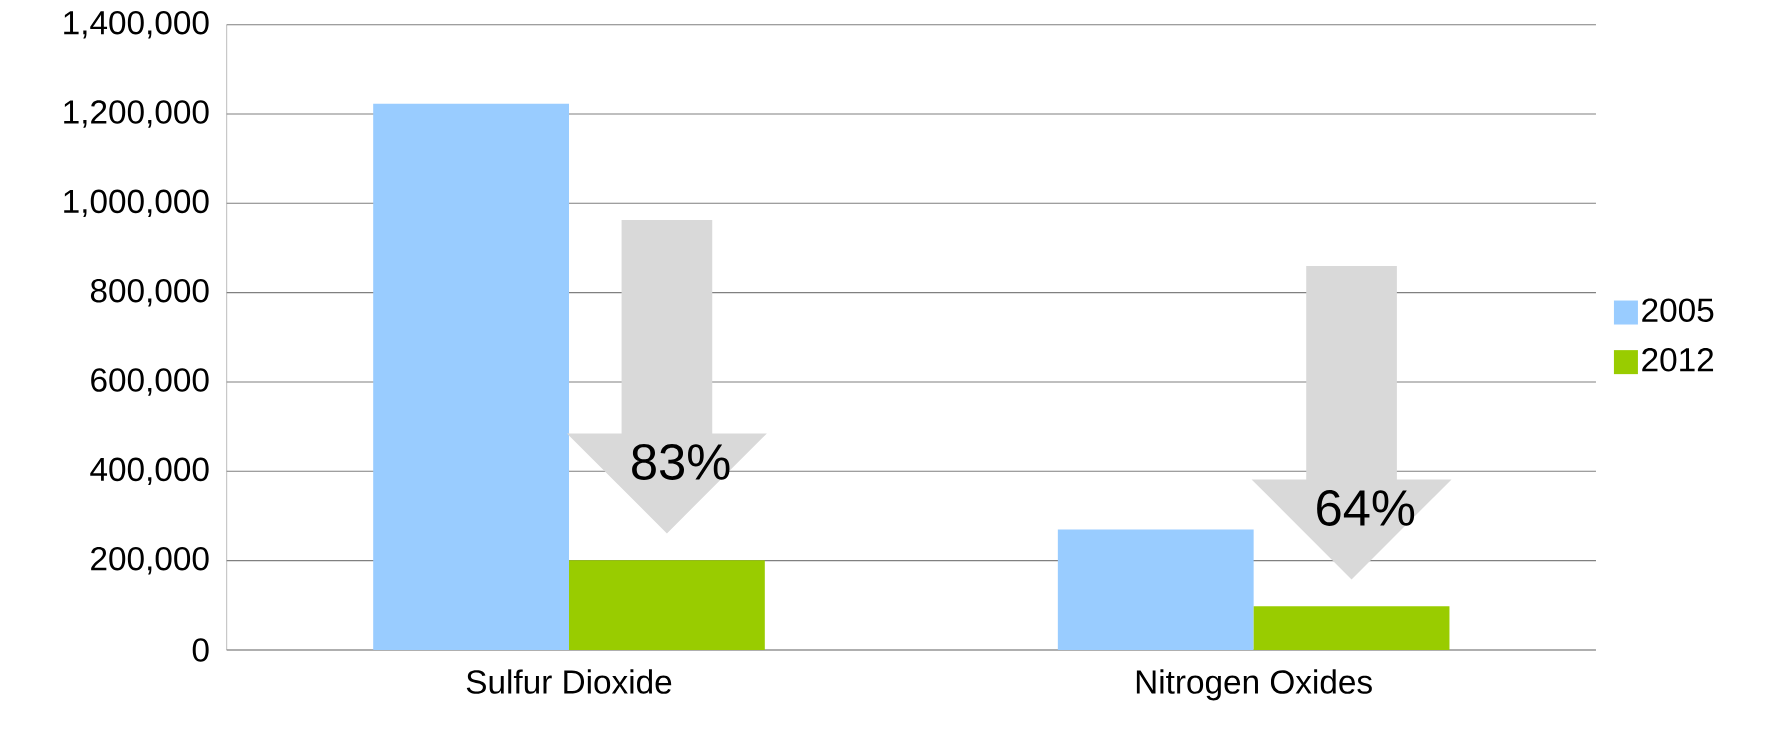 The width and height of the screenshot is (1782, 738). I want to click on annotation: 64%, so click(1366, 508).